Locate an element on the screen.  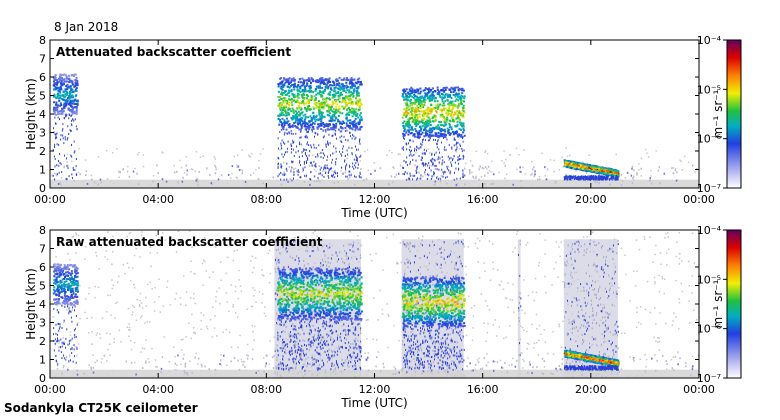
cloud-0-fringe is located at coordinates (56, 123).